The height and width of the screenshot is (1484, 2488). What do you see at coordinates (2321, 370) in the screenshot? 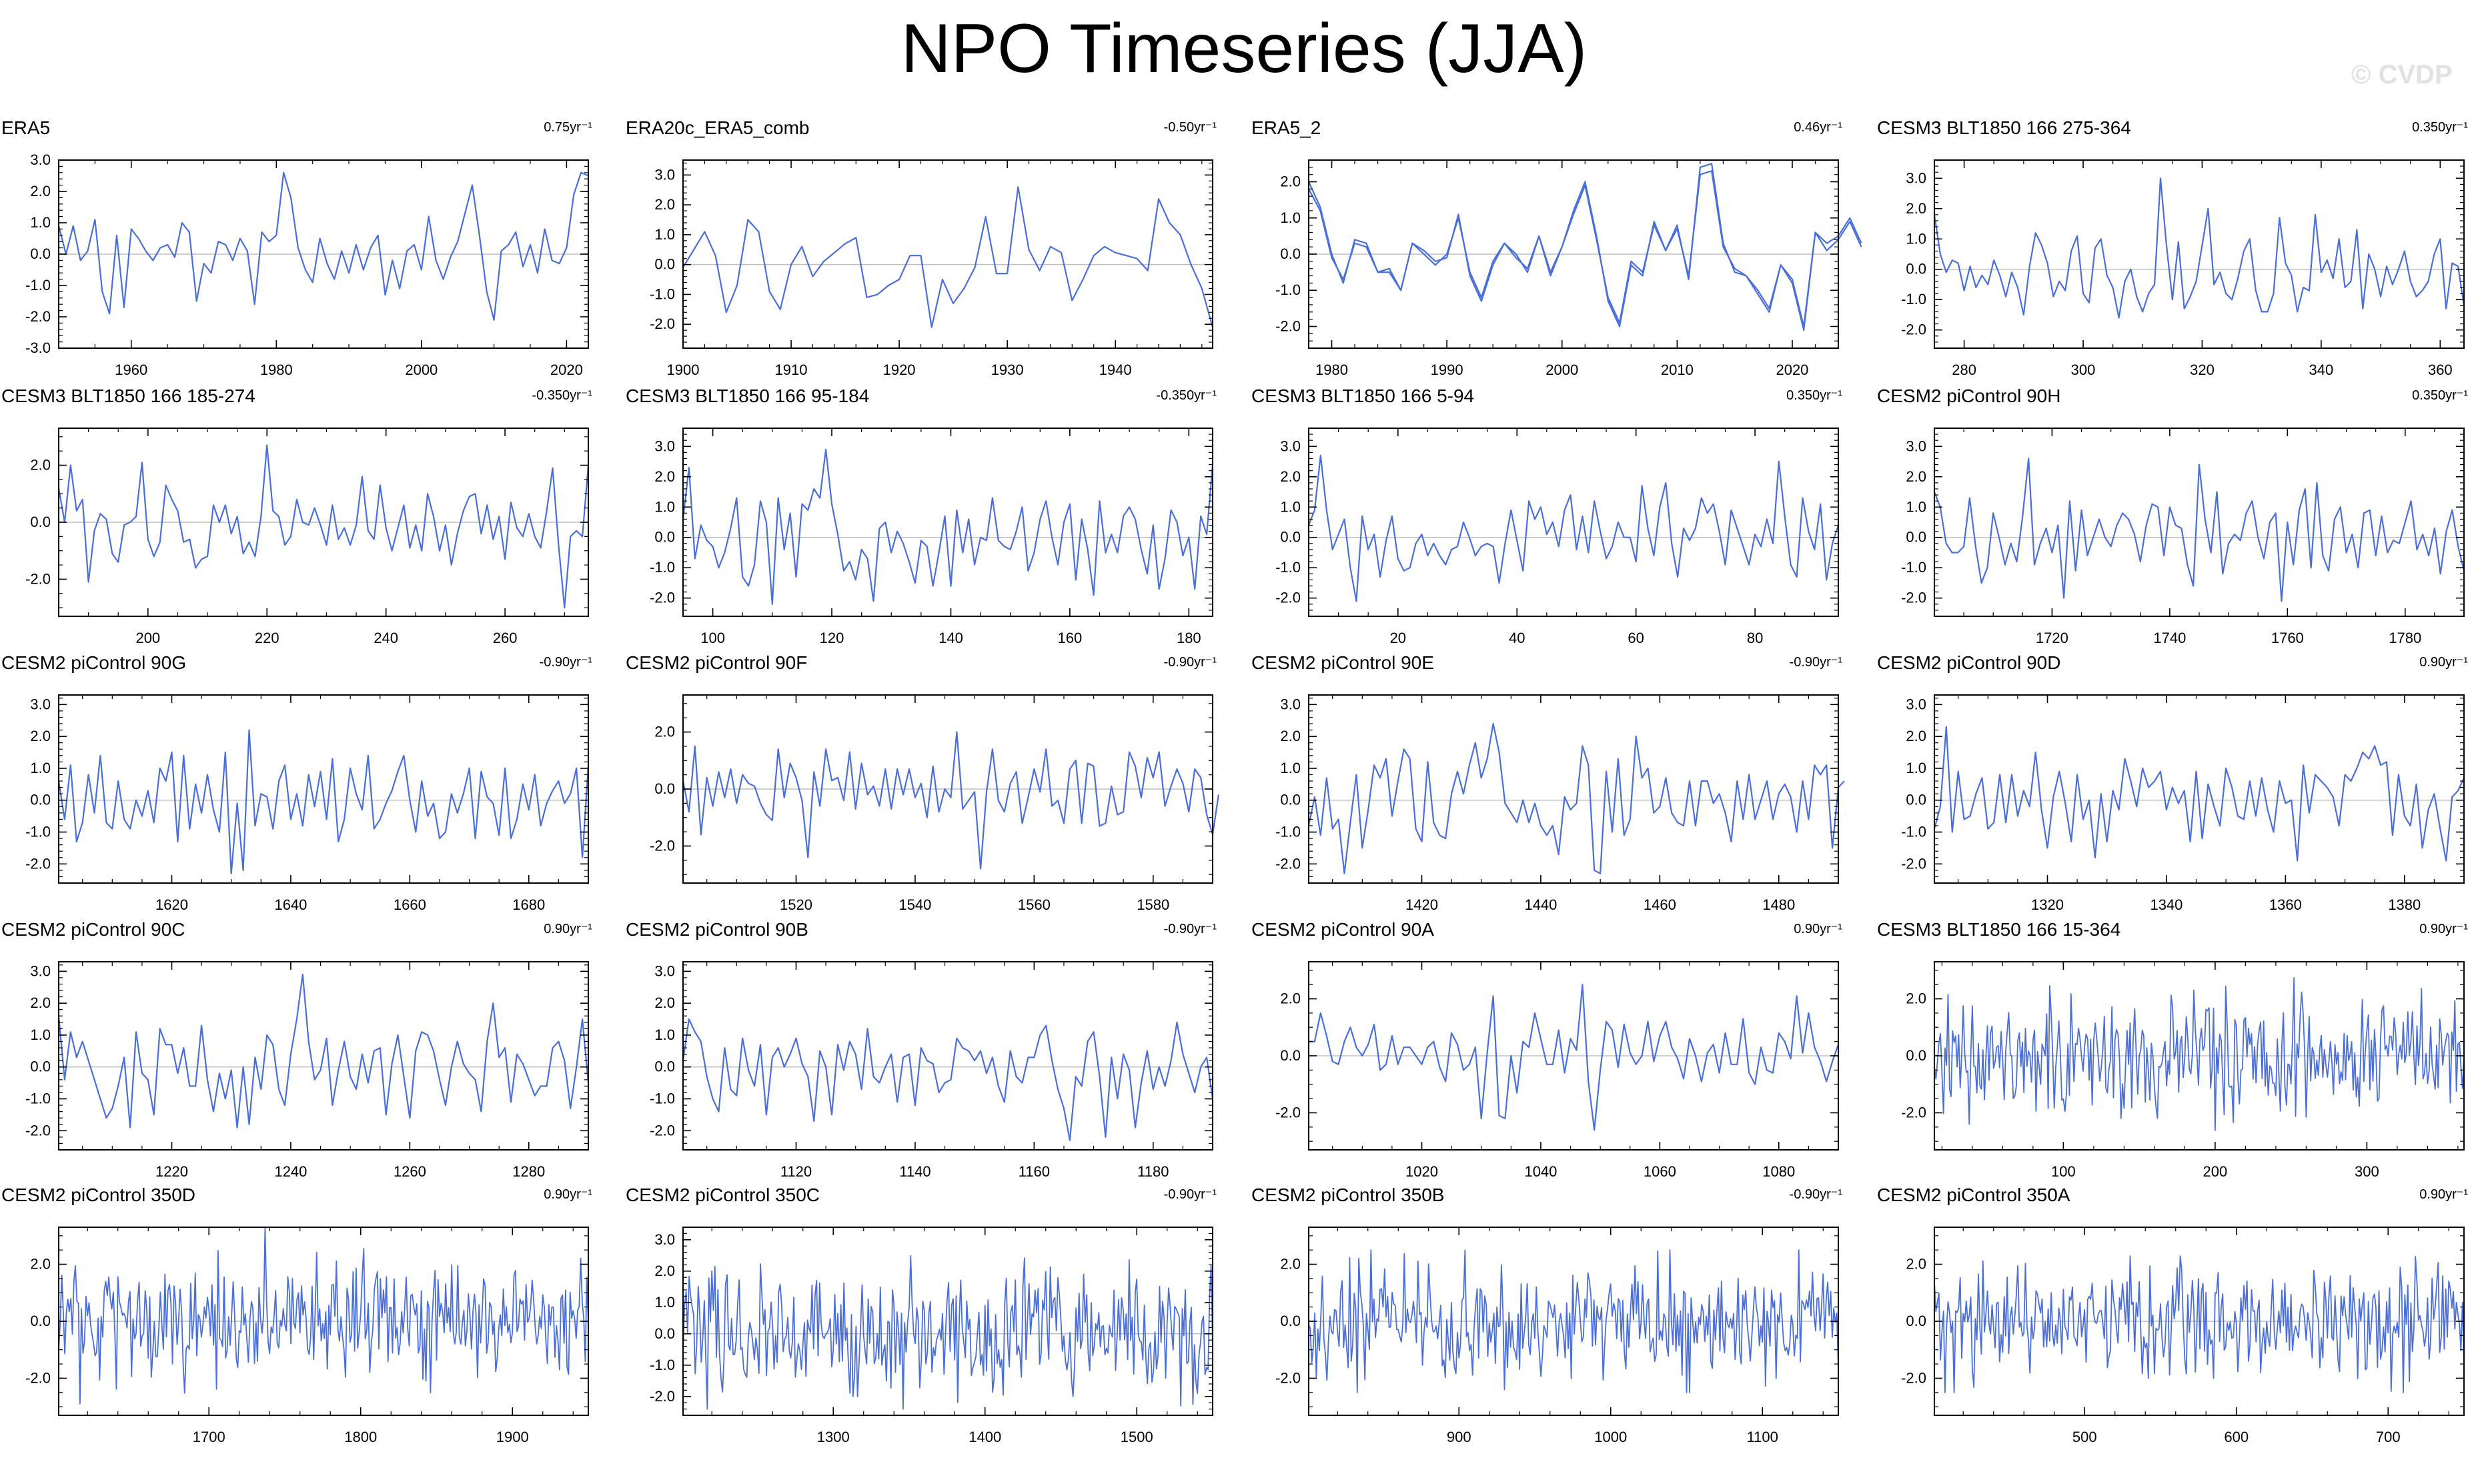
I see `x-tick-label: 340` at bounding box center [2321, 370].